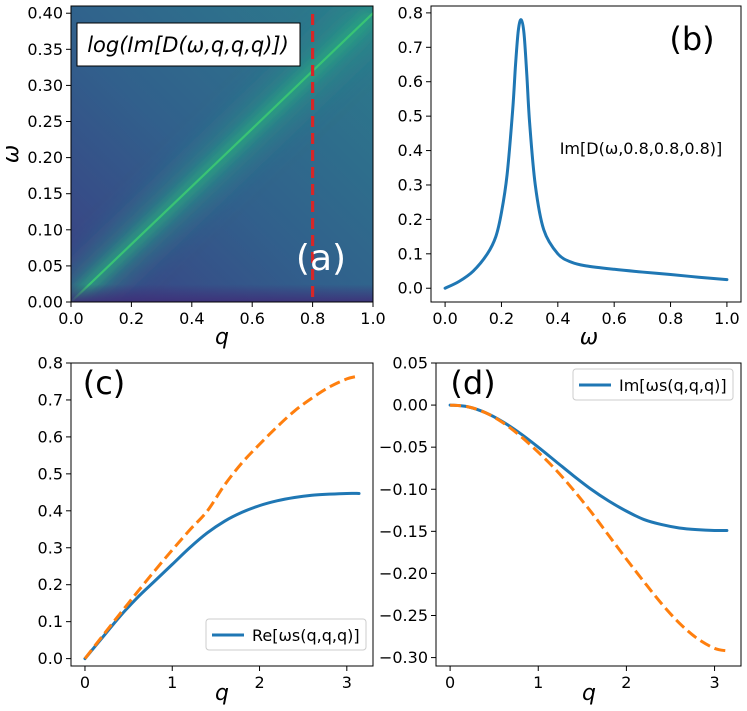 The height and width of the screenshot is (711, 747). I want to click on panel-b-ytick-label: 0.8, so click(410, 12).